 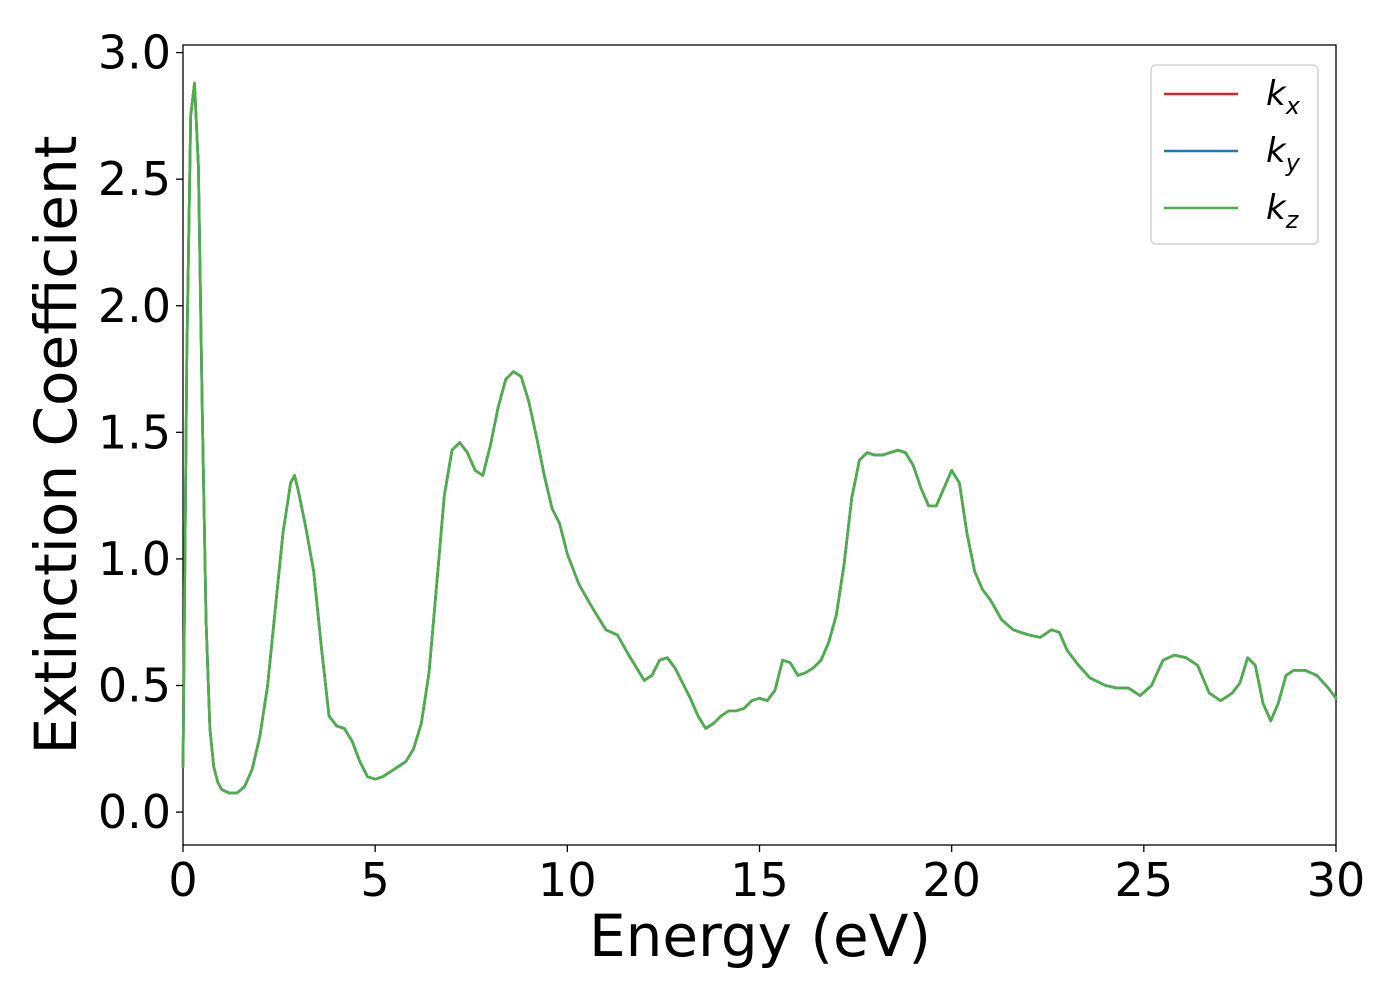 What do you see at coordinates (1336, 880) in the screenshot?
I see `x-tick-label: 30` at bounding box center [1336, 880].